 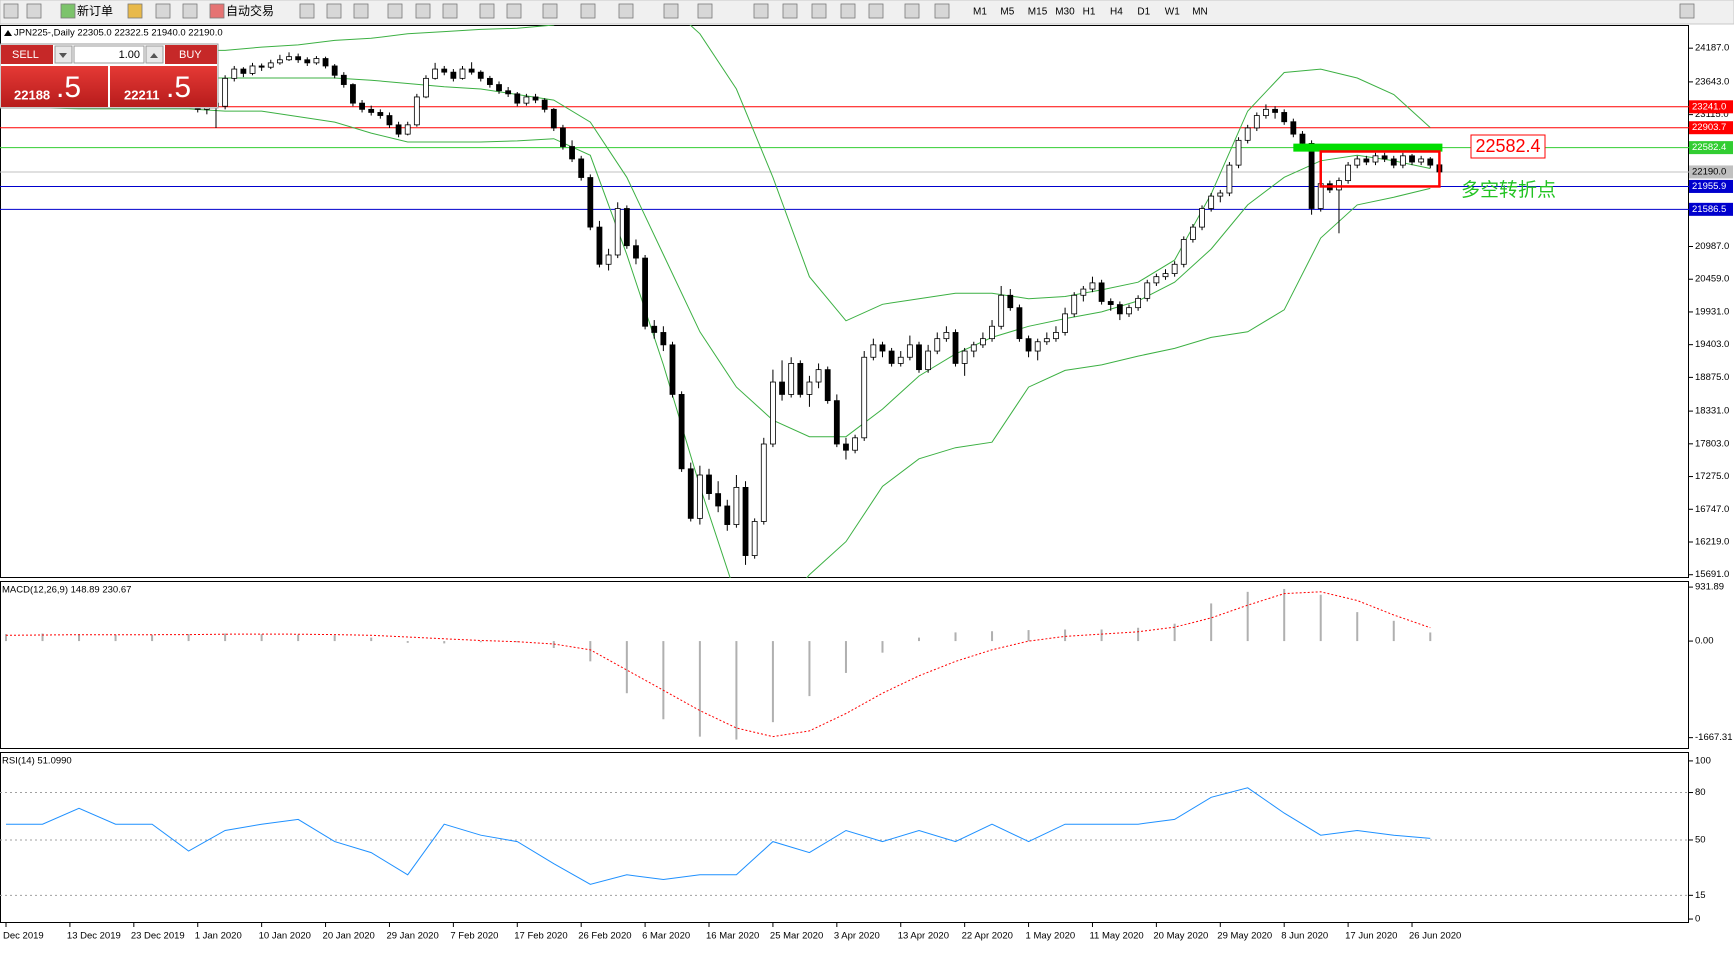 I want to click on x-tick-label: 22 Apr 2020, so click(x=987, y=936).